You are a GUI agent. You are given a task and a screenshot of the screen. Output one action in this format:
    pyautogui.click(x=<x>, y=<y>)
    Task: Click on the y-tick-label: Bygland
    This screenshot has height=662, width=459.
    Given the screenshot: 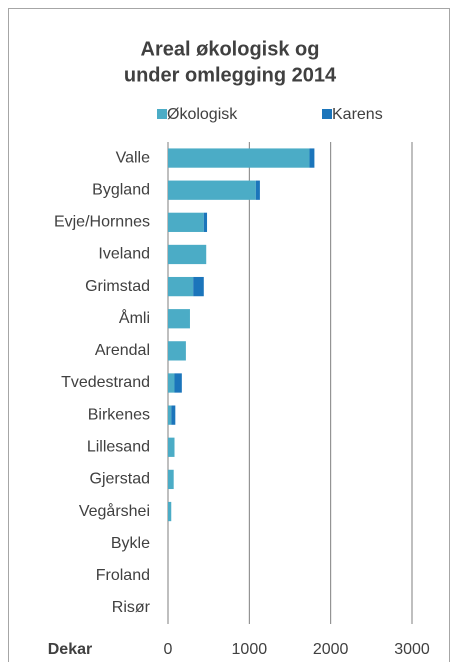 What is the action you would take?
    pyautogui.click(x=121, y=189)
    